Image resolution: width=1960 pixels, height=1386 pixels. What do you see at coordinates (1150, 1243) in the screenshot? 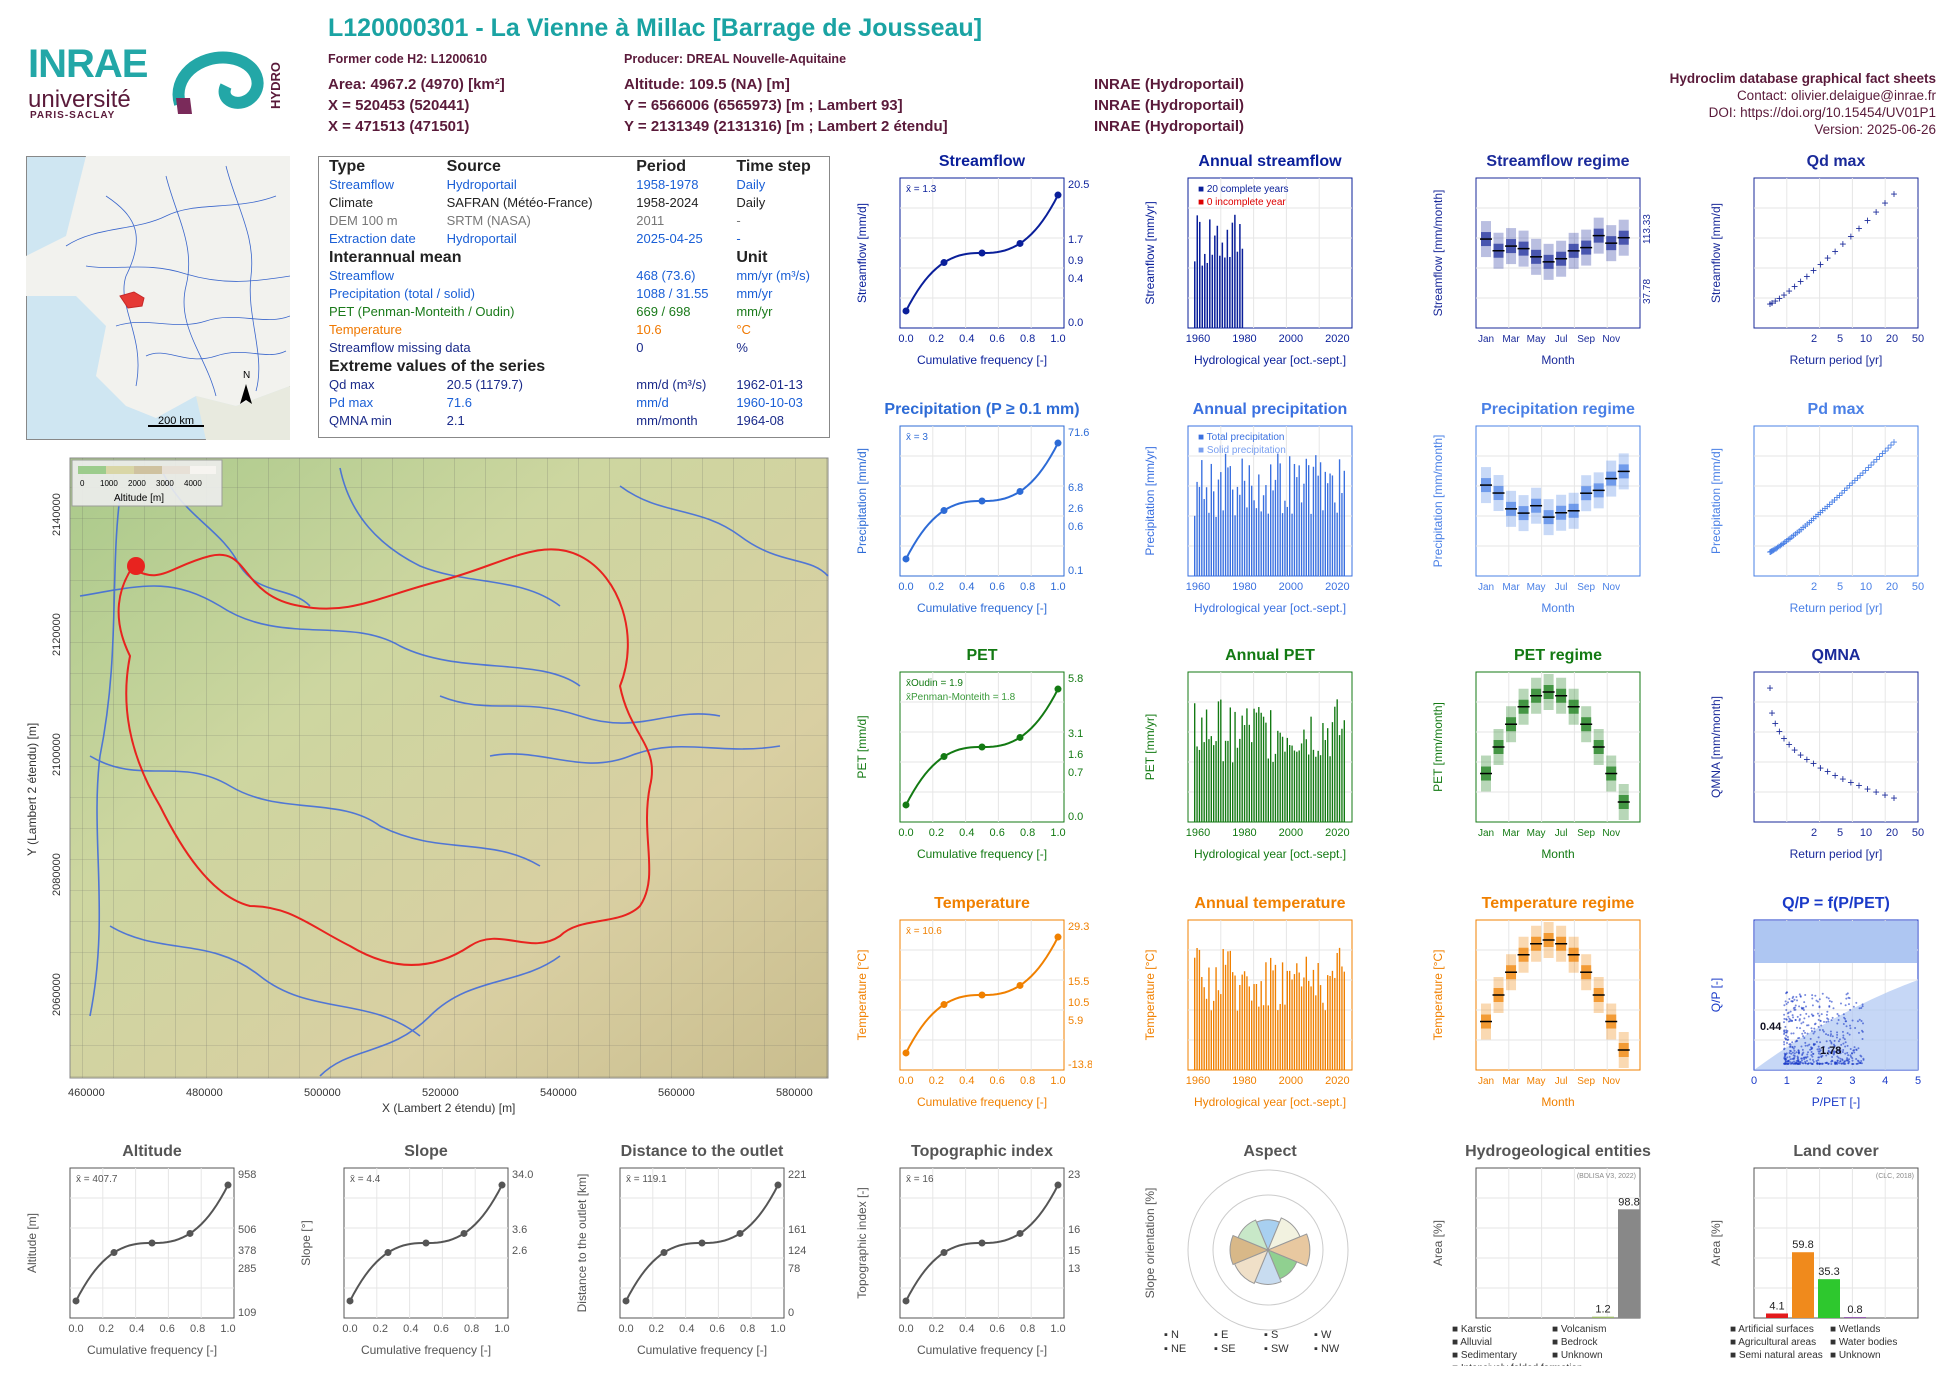
I see `y-axis-label: Slope orientation [%]` at bounding box center [1150, 1243].